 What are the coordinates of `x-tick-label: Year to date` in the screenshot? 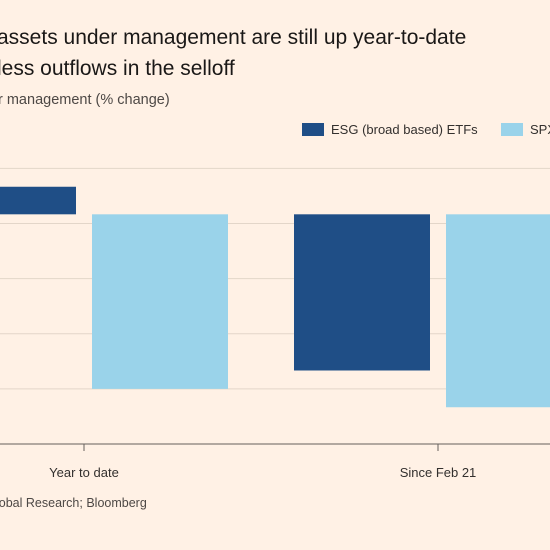 It's located at (84, 472).